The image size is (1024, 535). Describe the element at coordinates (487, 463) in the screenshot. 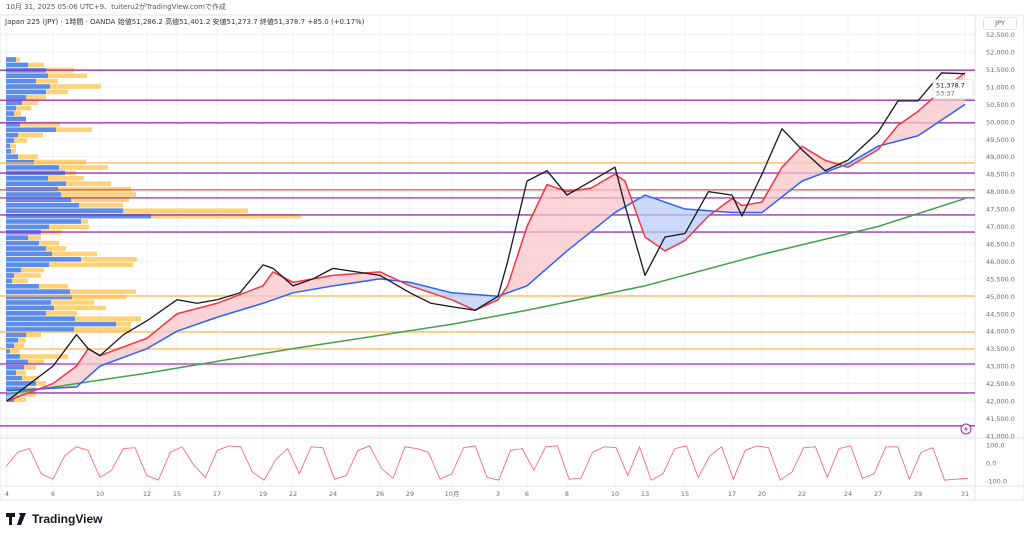

I see `oscillator-line` at that location.